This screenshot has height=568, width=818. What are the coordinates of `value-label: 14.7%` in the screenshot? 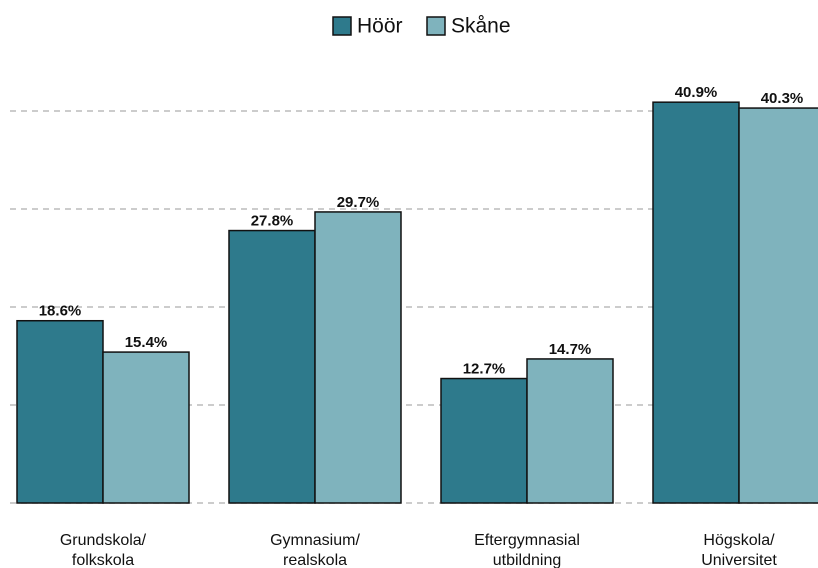 It's located at (570, 349).